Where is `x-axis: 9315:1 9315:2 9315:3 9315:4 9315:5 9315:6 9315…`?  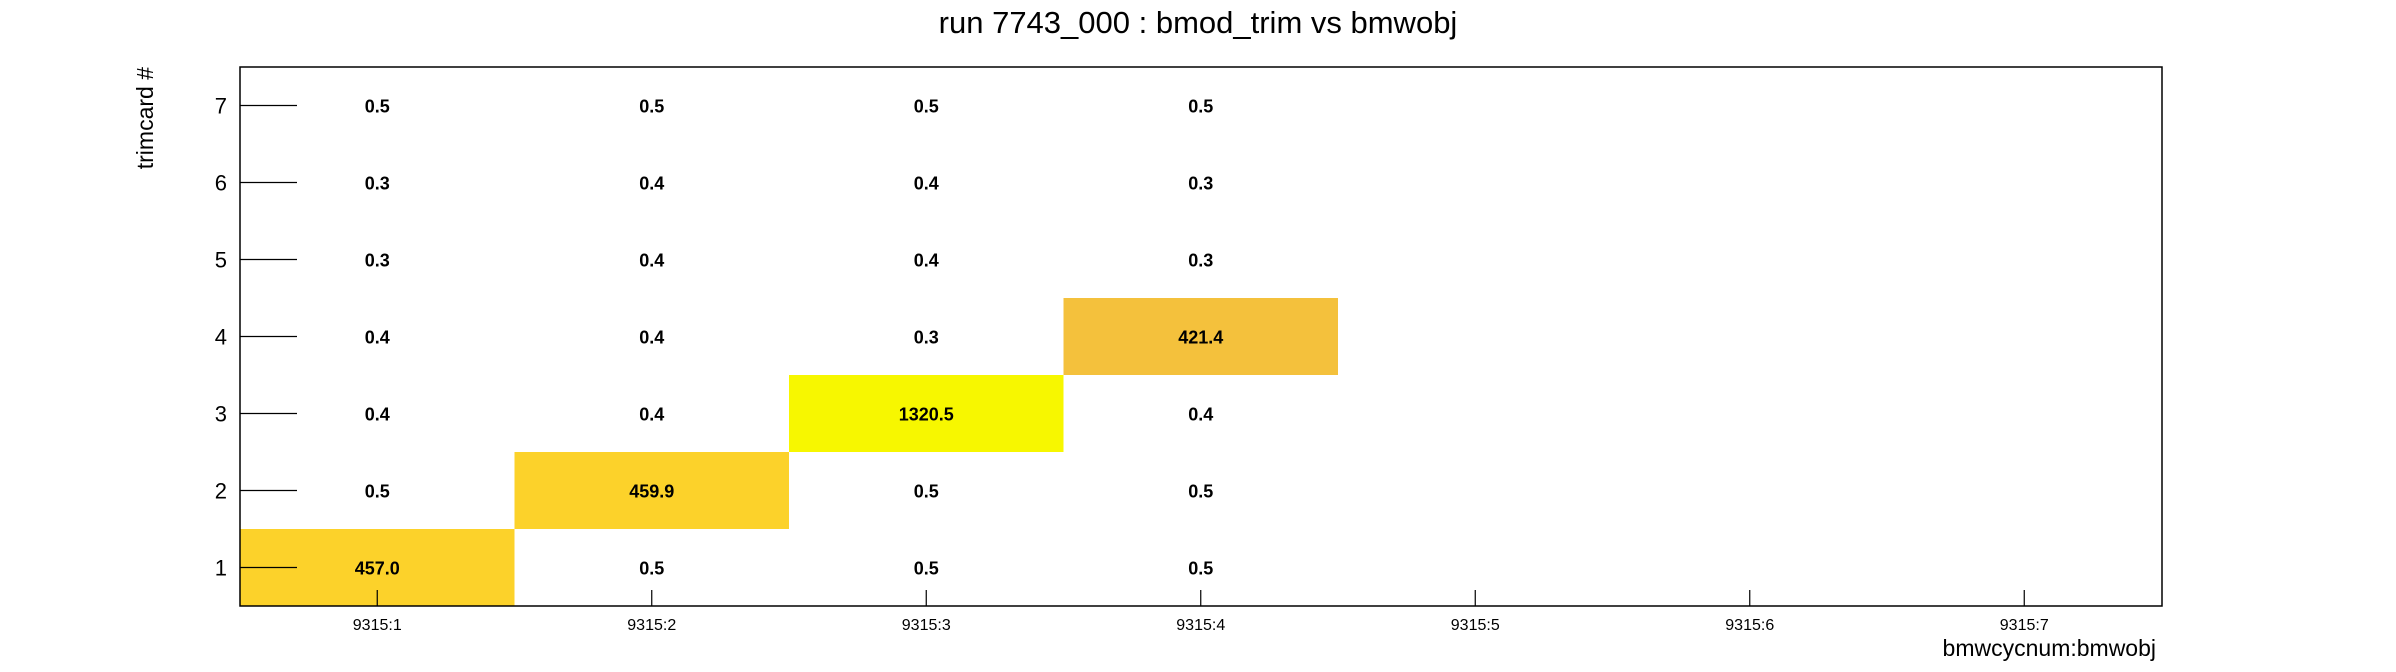
x-axis: 9315:1 9315:2 9315:3 9315:4 9315:5 9315:6 9315… is located at coordinates (1201, 612).